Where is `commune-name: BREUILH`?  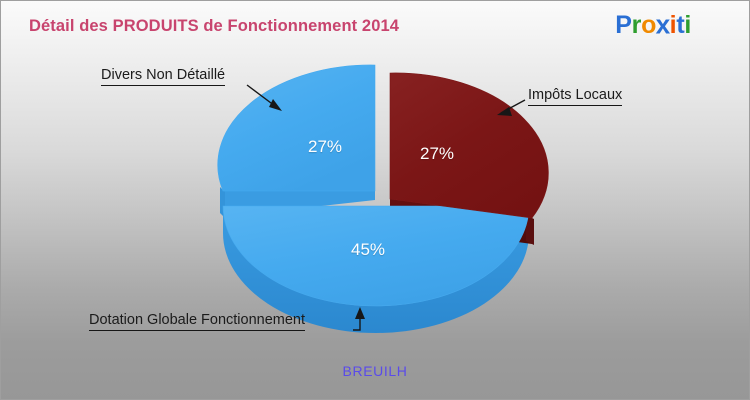
commune-name: BREUILH is located at coordinates (375, 371).